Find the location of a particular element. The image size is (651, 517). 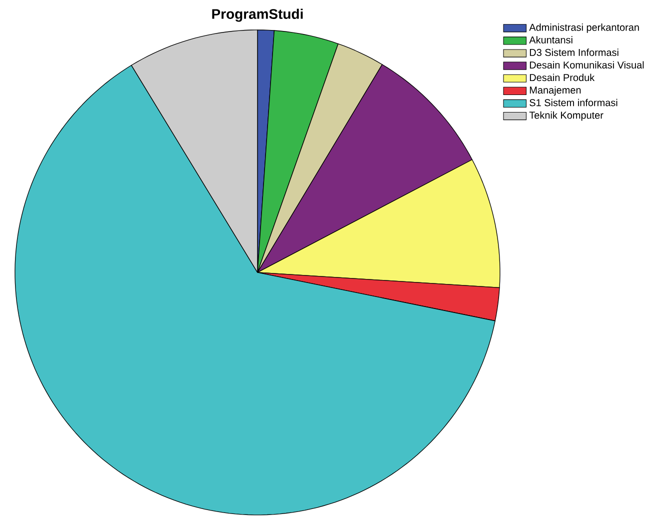

legend-label: Administrasi perkantoran is located at coordinates (584, 28).